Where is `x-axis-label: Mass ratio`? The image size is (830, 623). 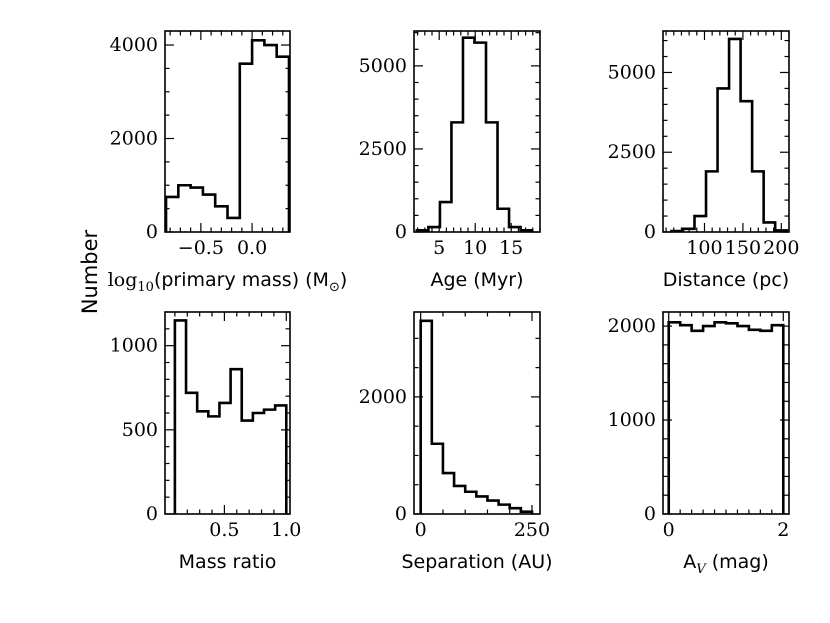 x-axis-label: Mass ratio is located at coordinates (228, 562).